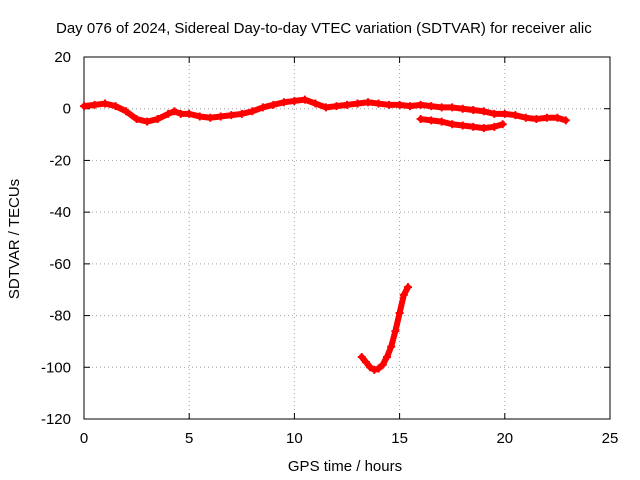 This screenshot has width=640, height=480. Describe the element at coordinates (294, 438) in the screenshot. I see `x-tick-label: 10` at that location.